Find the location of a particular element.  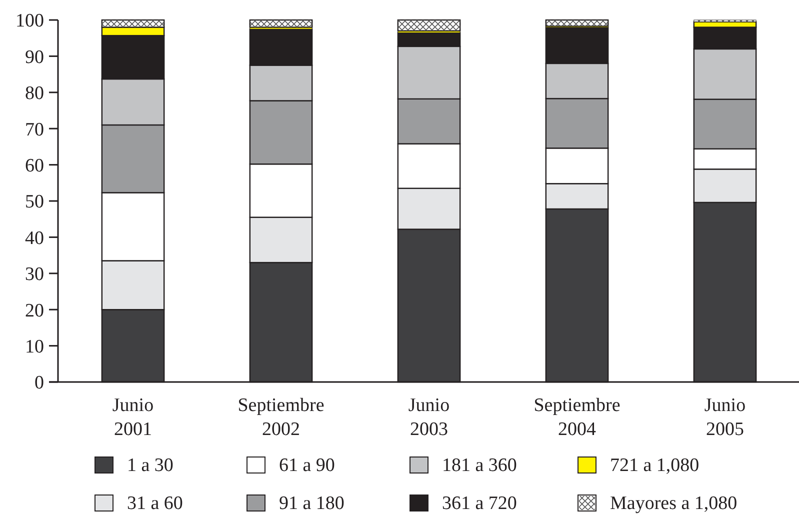

y-tick-label: 90 is located at coordinates (34, 57).